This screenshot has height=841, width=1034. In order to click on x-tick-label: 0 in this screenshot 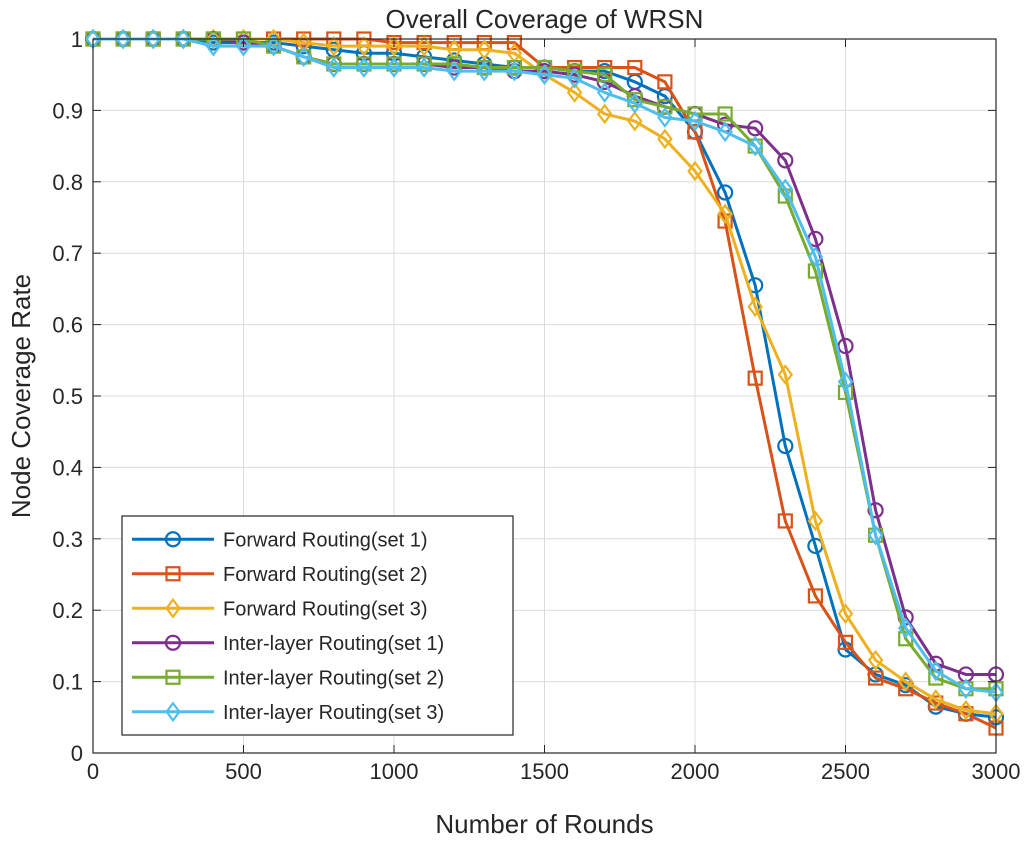, I will do `click(93, 771)`.